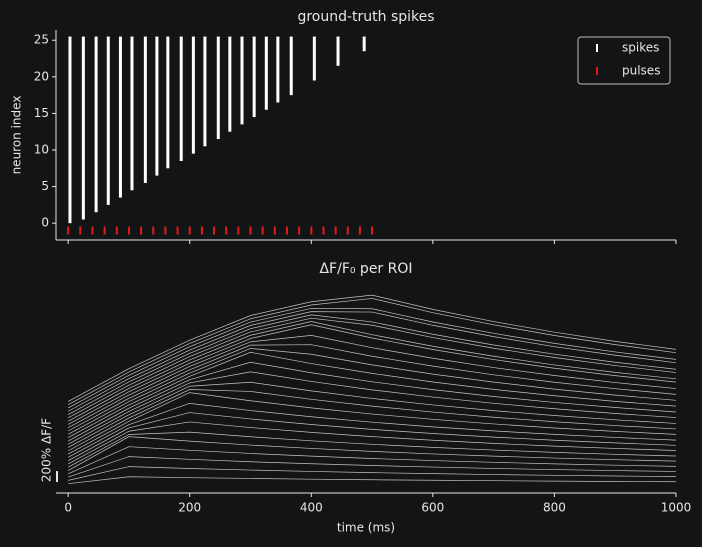 This screenshot has height=547, width=702. I want to click on legend-label: pulses, so click(641, 71).